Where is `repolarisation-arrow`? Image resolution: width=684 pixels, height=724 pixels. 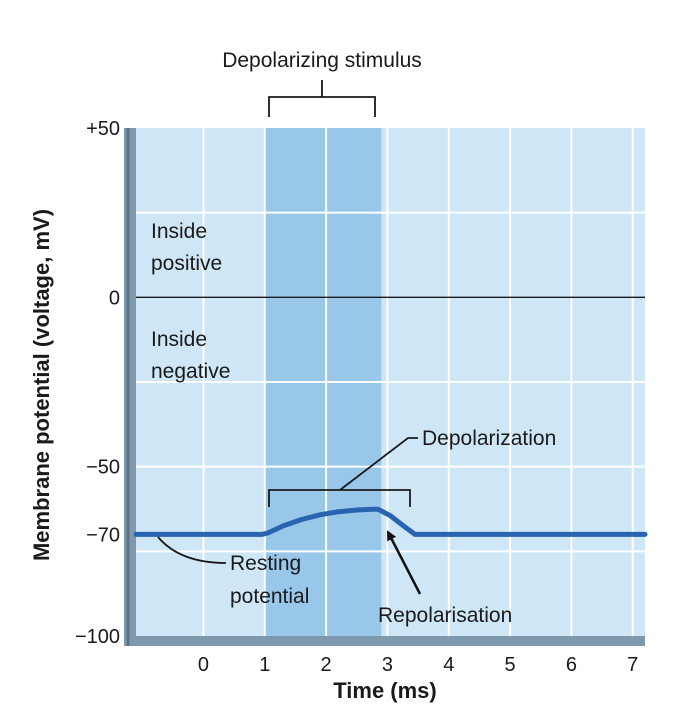
repolarisation-arrow is located at coordinates (404, 562).